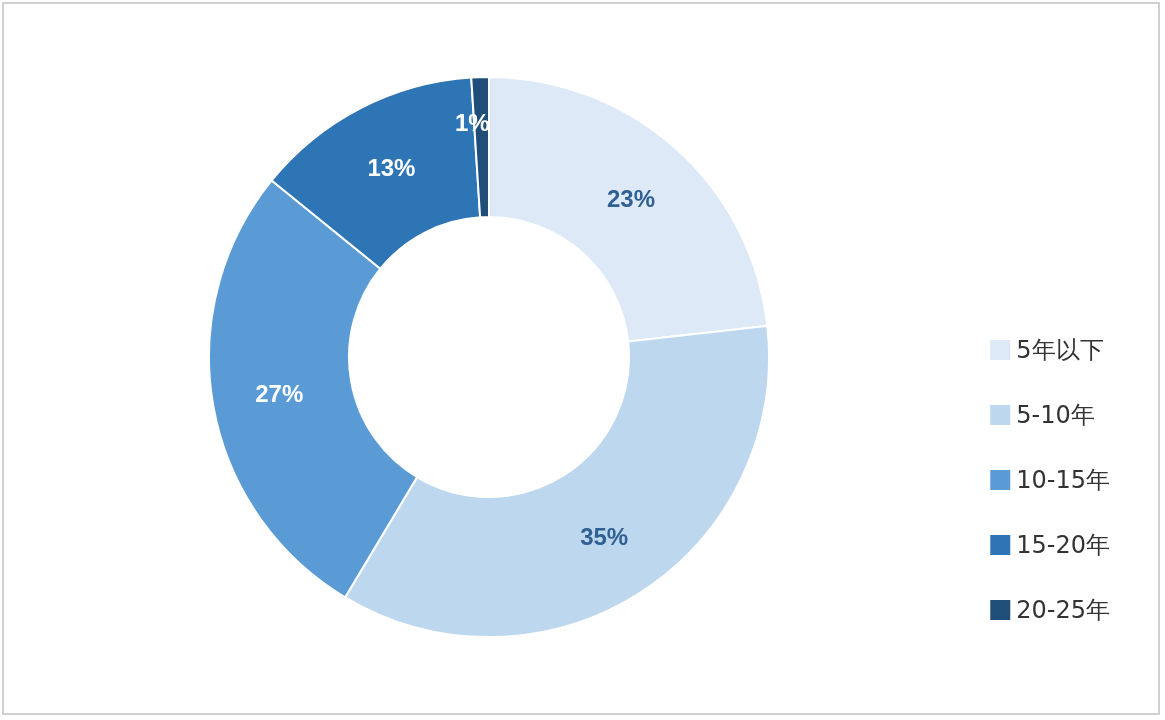  I want to click on legend-label: 10-15年, so click(1063, 480).